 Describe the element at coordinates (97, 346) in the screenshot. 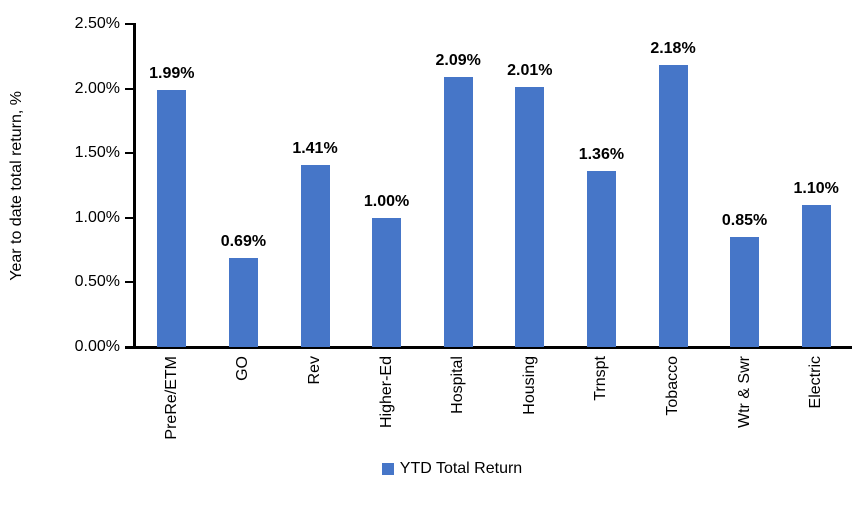

I see `y-tick-label: 0.00%` at that location.